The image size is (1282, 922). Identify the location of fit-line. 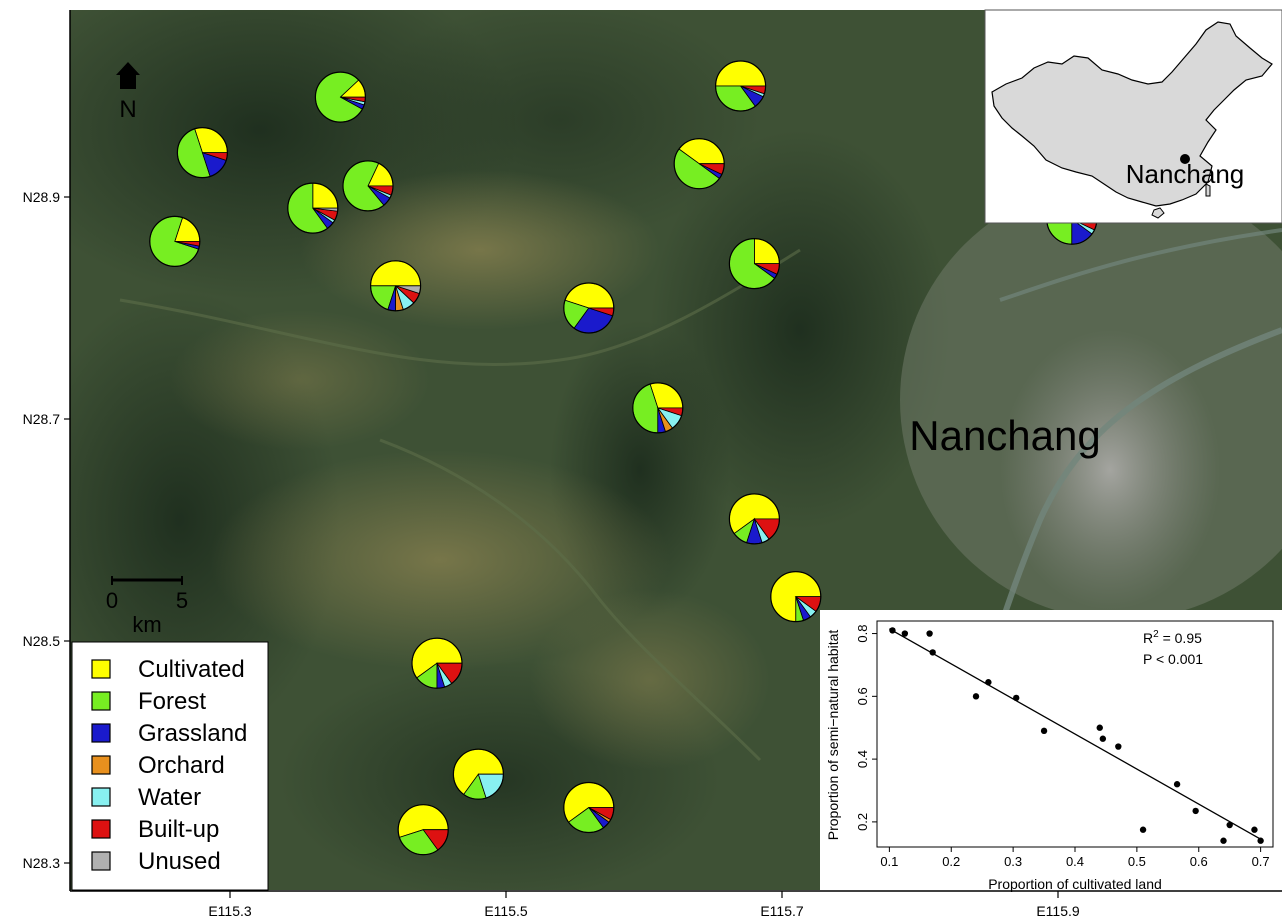
(1075, 734).